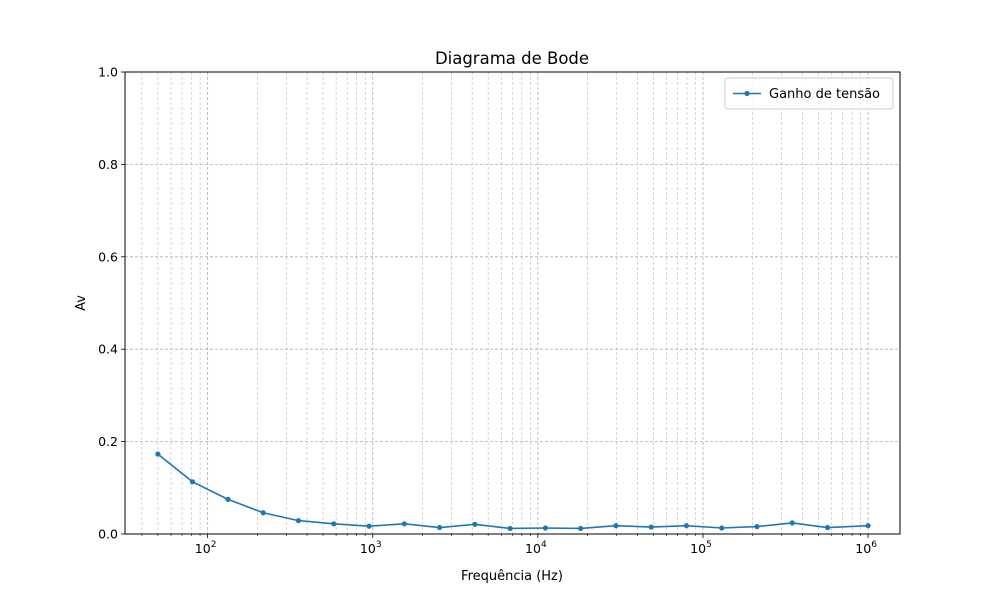 The image size is (1000, 600). Describe the element at coordinates (108, 256) in the screenshot. I see `y-tick-label: 0.6` at that location.